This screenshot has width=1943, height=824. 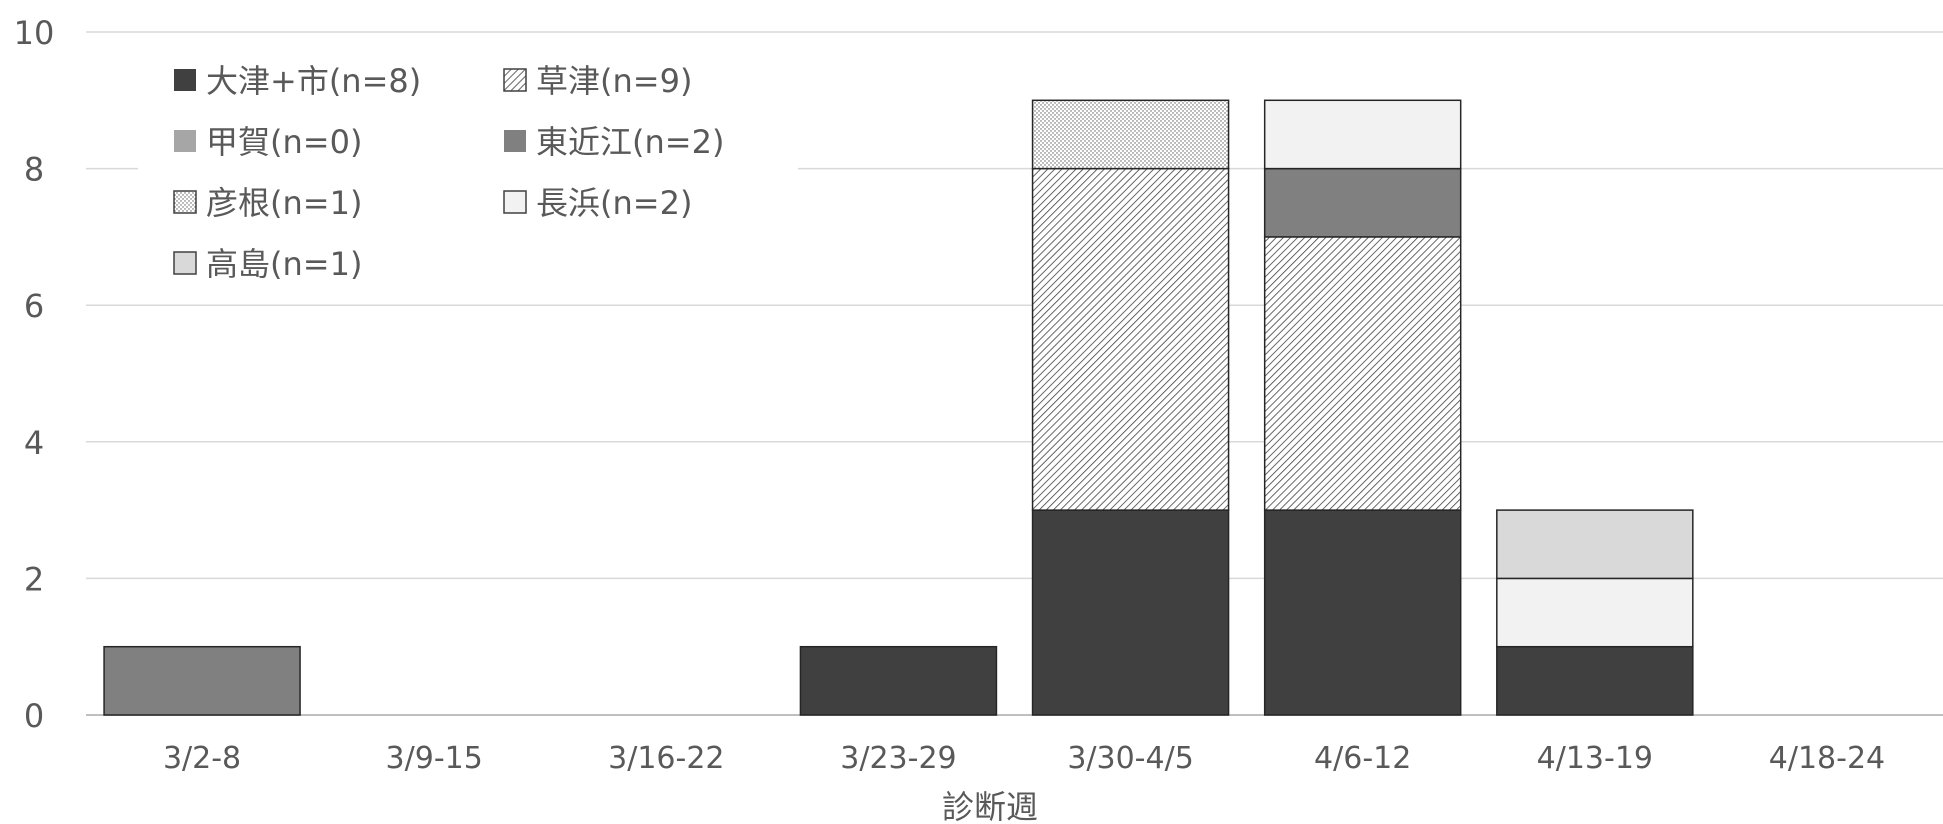 I want to click on x-tick-label: 3/9-15, so click(x=434, y=758).